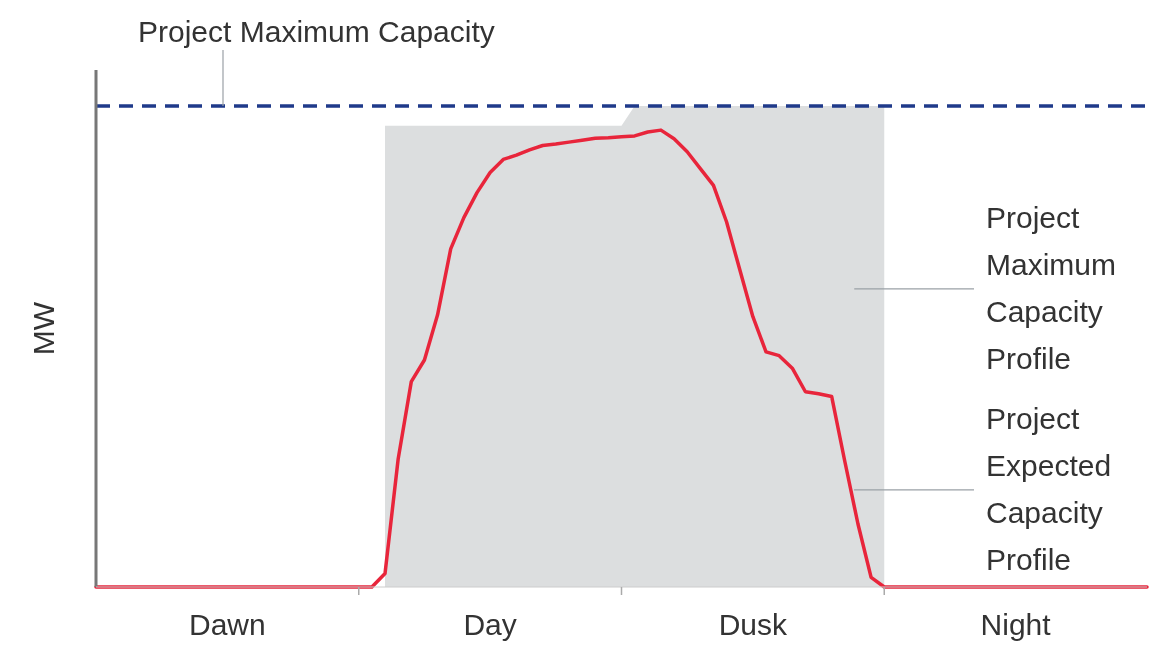 The height and width of the screenshot is (657, 1173). Describe the element at coordinates (227, 624) in the screenshot. I see `x-tick-label: Dawn` at that location.